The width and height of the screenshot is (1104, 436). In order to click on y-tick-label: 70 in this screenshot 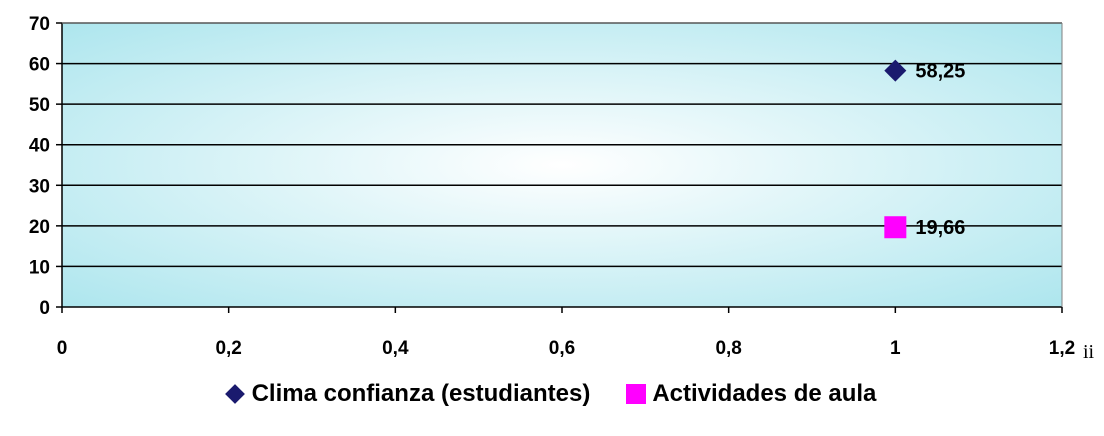, I will do `click(39, 24)`.